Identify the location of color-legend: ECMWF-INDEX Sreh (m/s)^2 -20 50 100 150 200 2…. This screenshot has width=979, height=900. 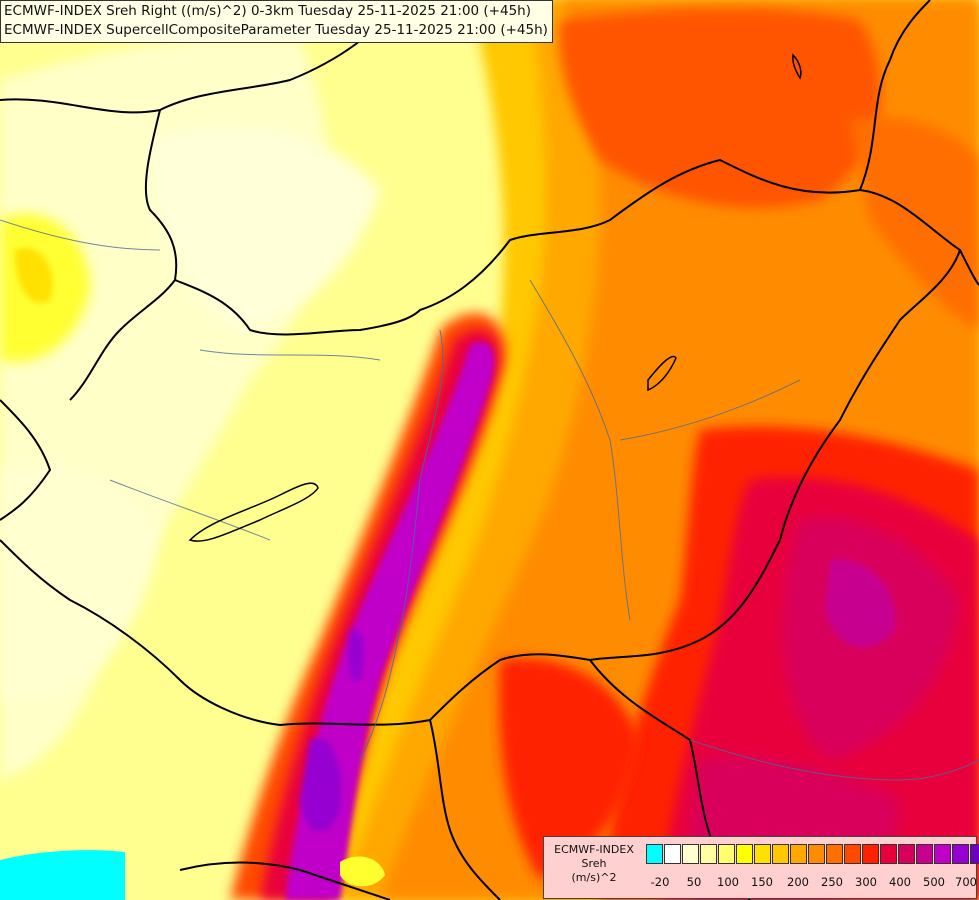
(761, 867).